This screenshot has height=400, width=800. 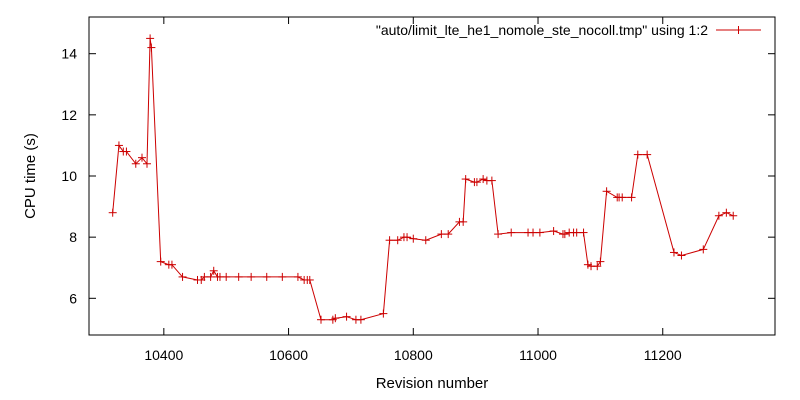 What do you see at coordinates (288, 355) in the screenshot?
I see `x-tick-label: 10600` at bounding box center [288, 355].